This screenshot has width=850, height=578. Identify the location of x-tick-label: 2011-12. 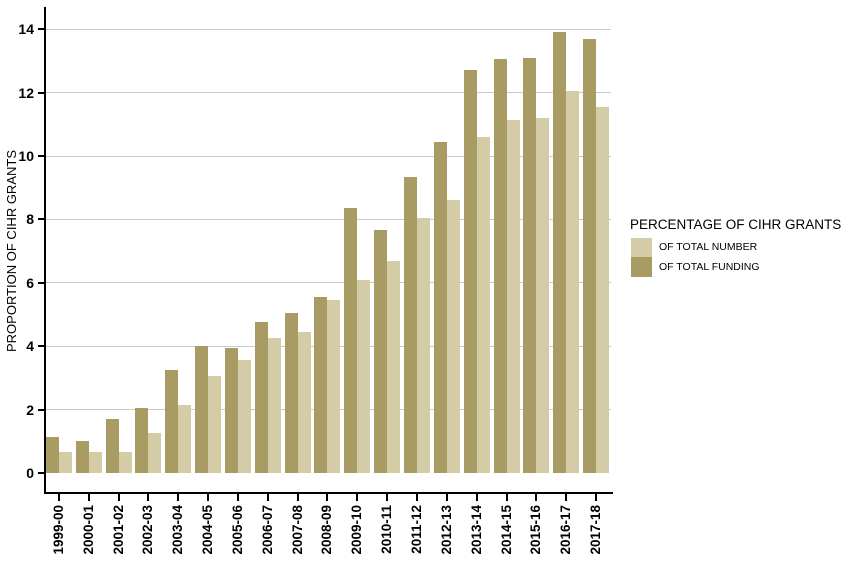
(416, 529).